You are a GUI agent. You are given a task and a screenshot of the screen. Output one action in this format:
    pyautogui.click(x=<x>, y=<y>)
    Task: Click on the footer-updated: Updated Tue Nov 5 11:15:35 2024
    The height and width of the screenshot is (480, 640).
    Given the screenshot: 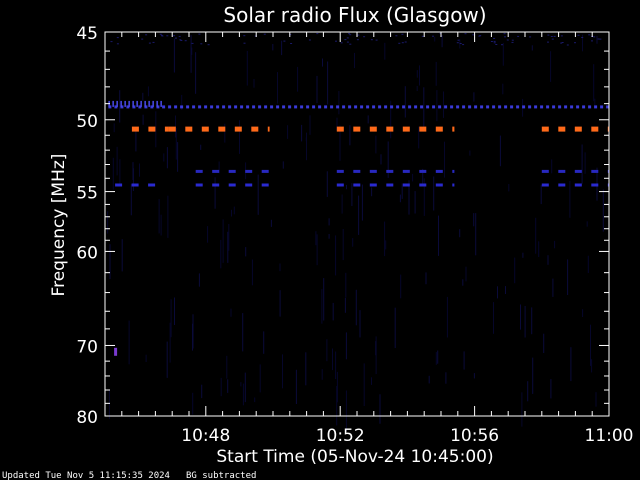 What is the action you would take?
    pyautogui.click(x=86, y=475)
    